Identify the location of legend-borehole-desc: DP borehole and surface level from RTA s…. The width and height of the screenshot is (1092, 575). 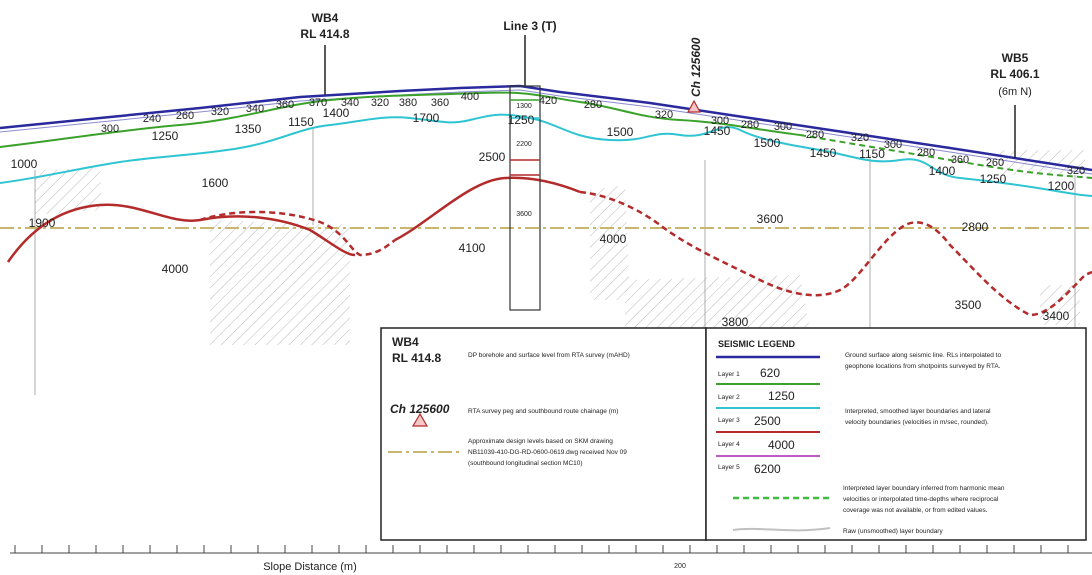
(549, 355).